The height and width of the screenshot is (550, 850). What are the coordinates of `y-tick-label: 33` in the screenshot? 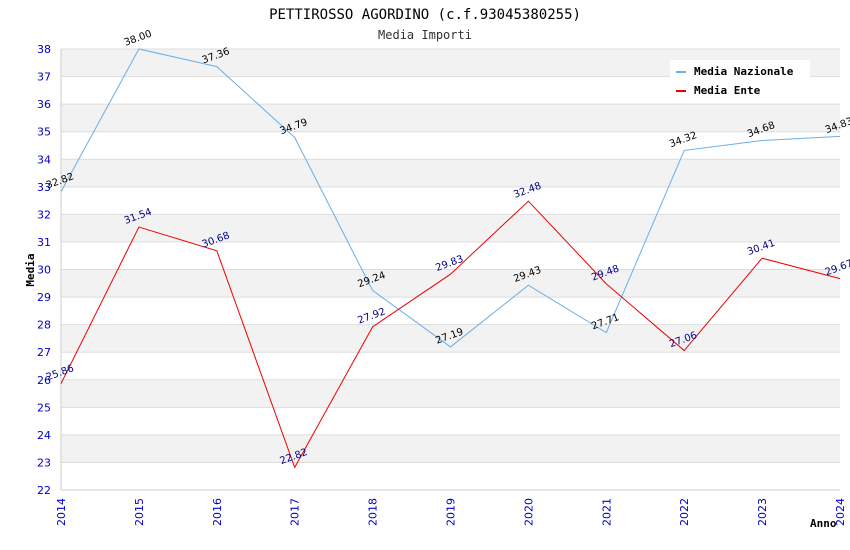 It's located at (44, 187).